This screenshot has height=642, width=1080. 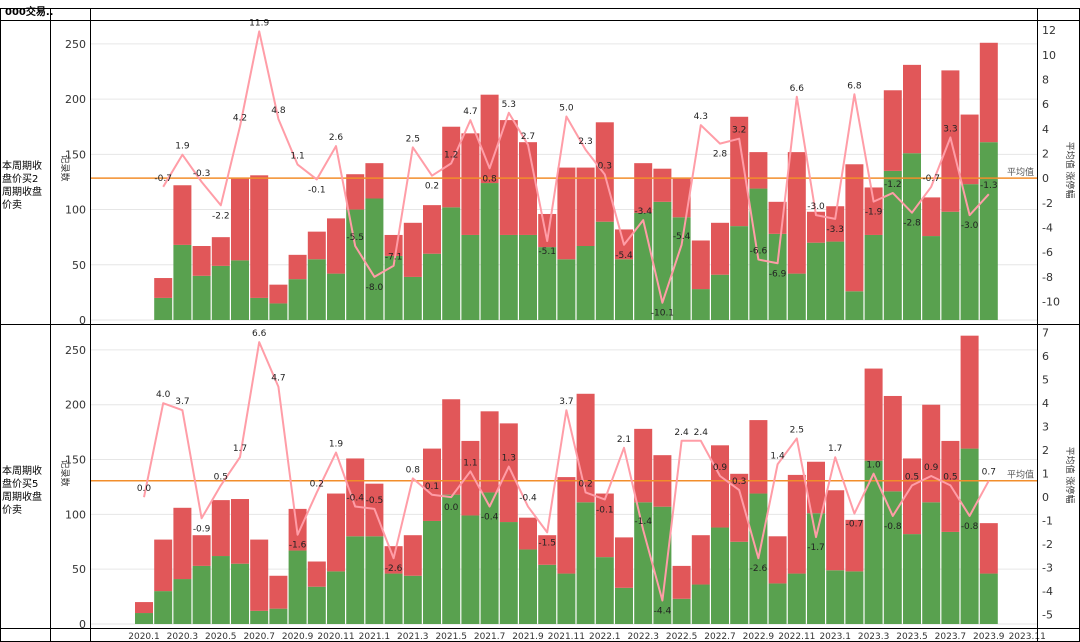 What do you see at coordinates (816, 207) in the screenshot?
I see `avg-data-label: -3.0` at bounding box center [816, 207].